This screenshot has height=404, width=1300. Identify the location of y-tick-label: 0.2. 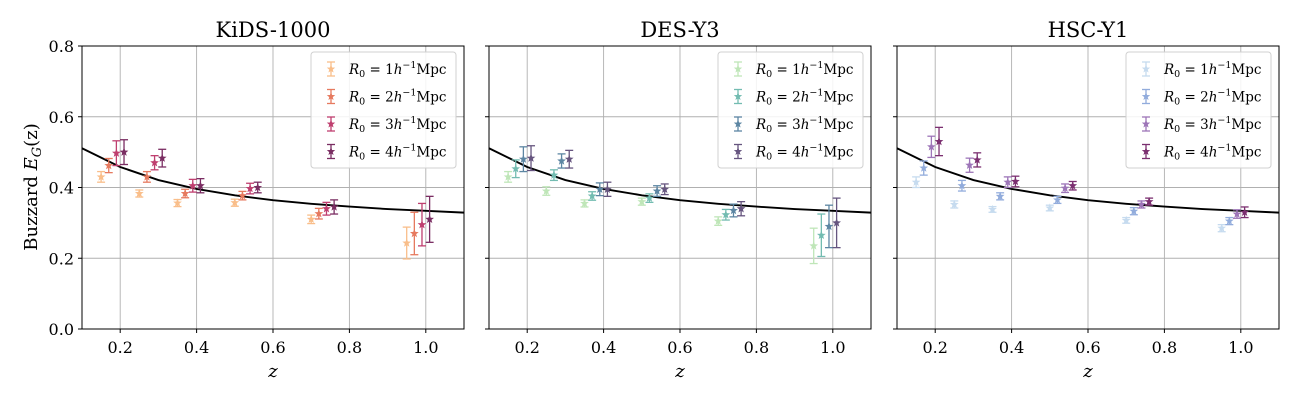
(61, 258).